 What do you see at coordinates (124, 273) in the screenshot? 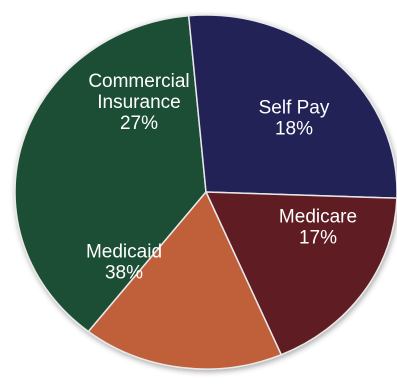
I see `slice-label-line: 38%` at bounding box center [124, 273].